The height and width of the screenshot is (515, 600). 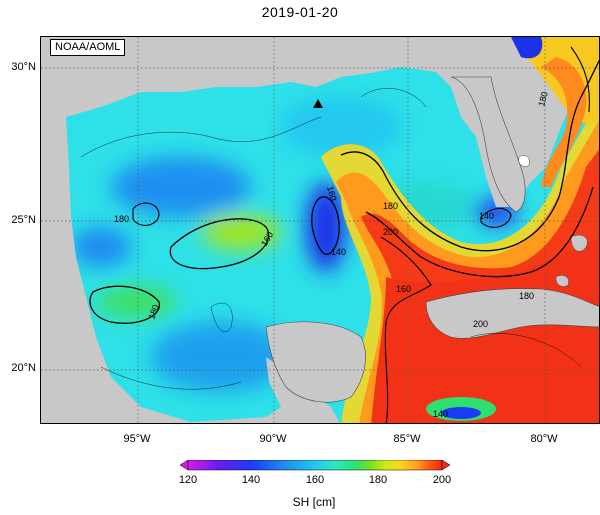 I want to click on map-title: 2019-01-20, so click(x=300, y=12).